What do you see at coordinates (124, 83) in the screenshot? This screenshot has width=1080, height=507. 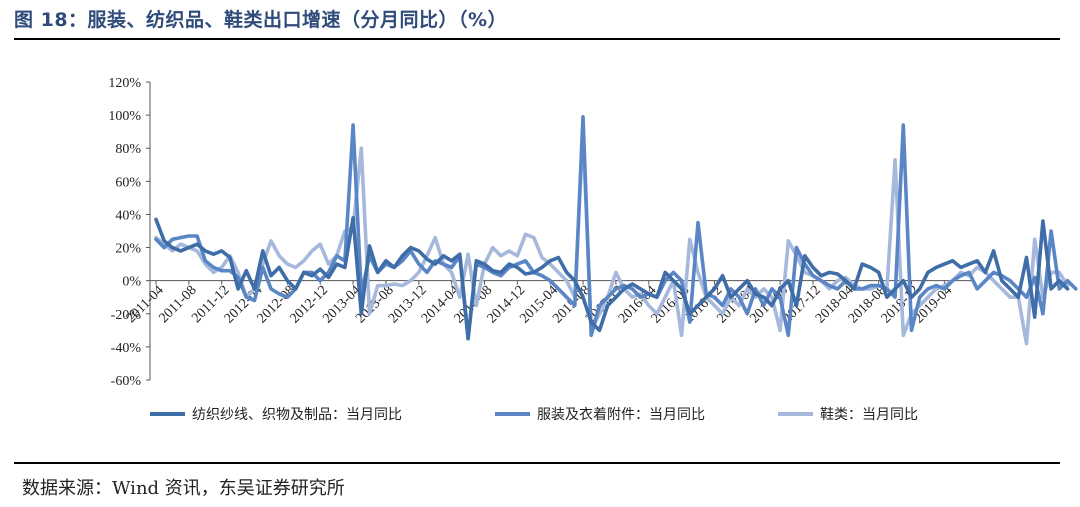 I see `y-tick-label: 120%` at bounding box center [124, 83].